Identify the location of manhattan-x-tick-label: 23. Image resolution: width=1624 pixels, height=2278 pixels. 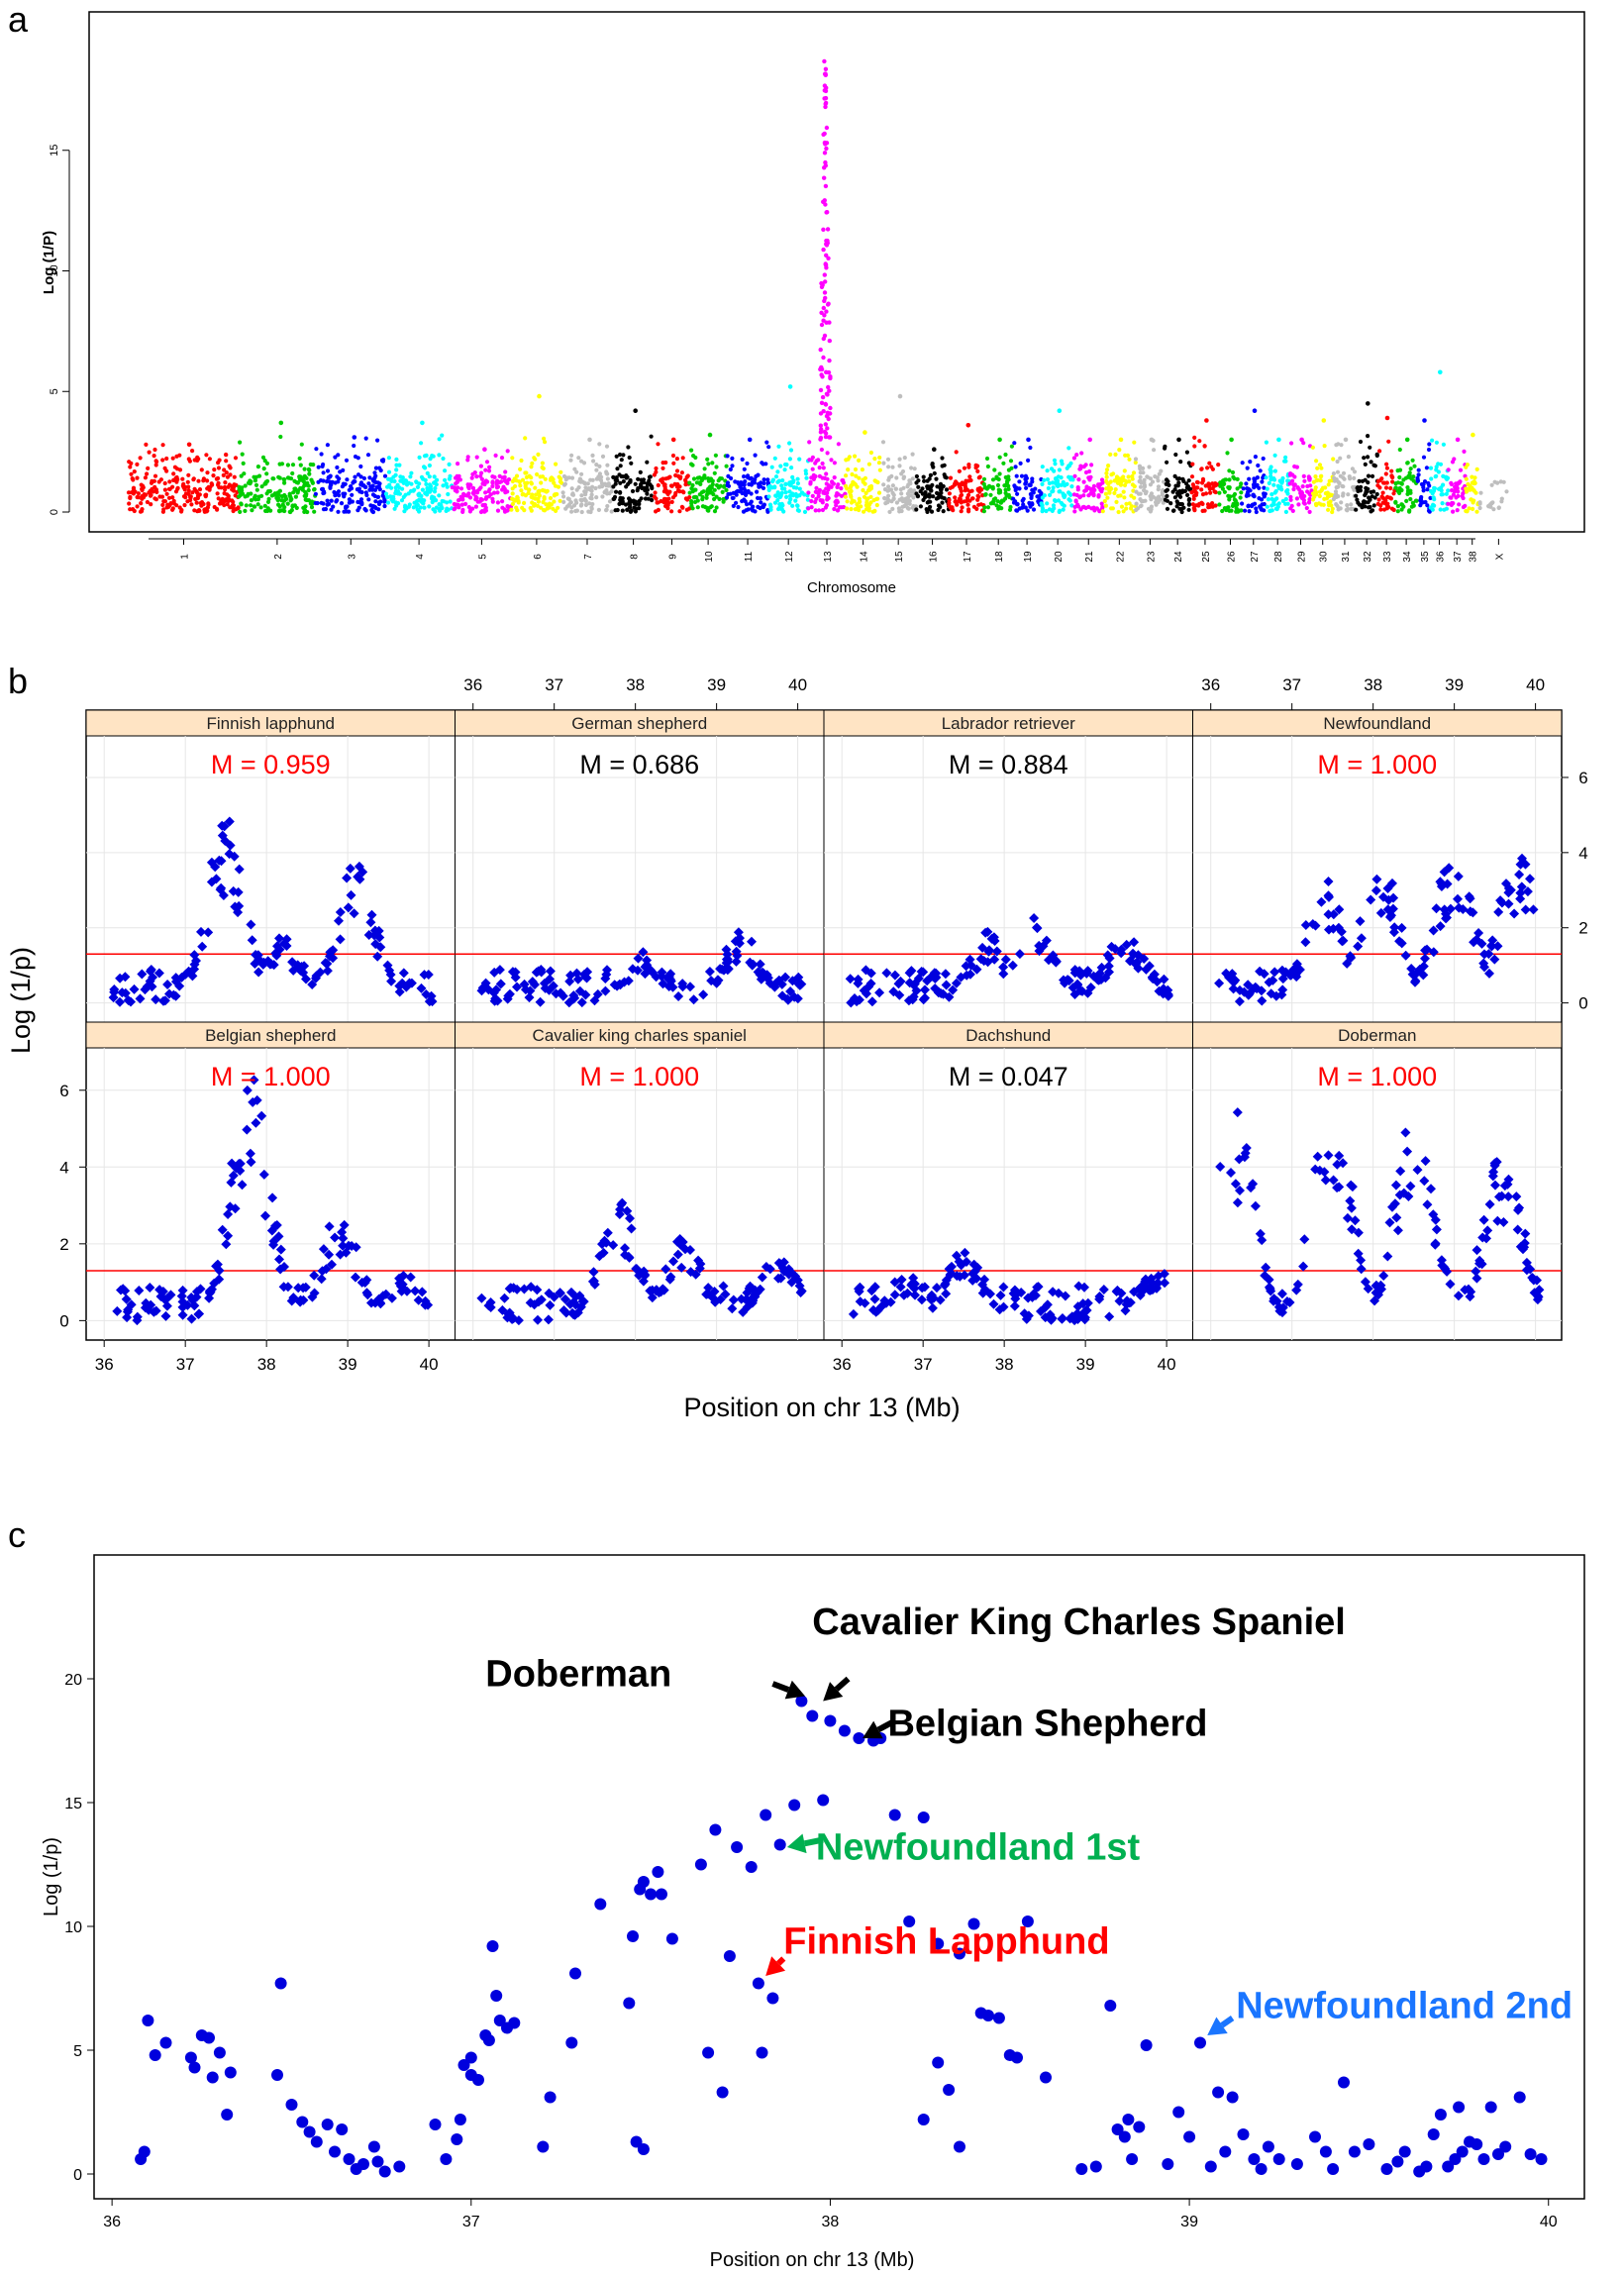
(1151, 557).